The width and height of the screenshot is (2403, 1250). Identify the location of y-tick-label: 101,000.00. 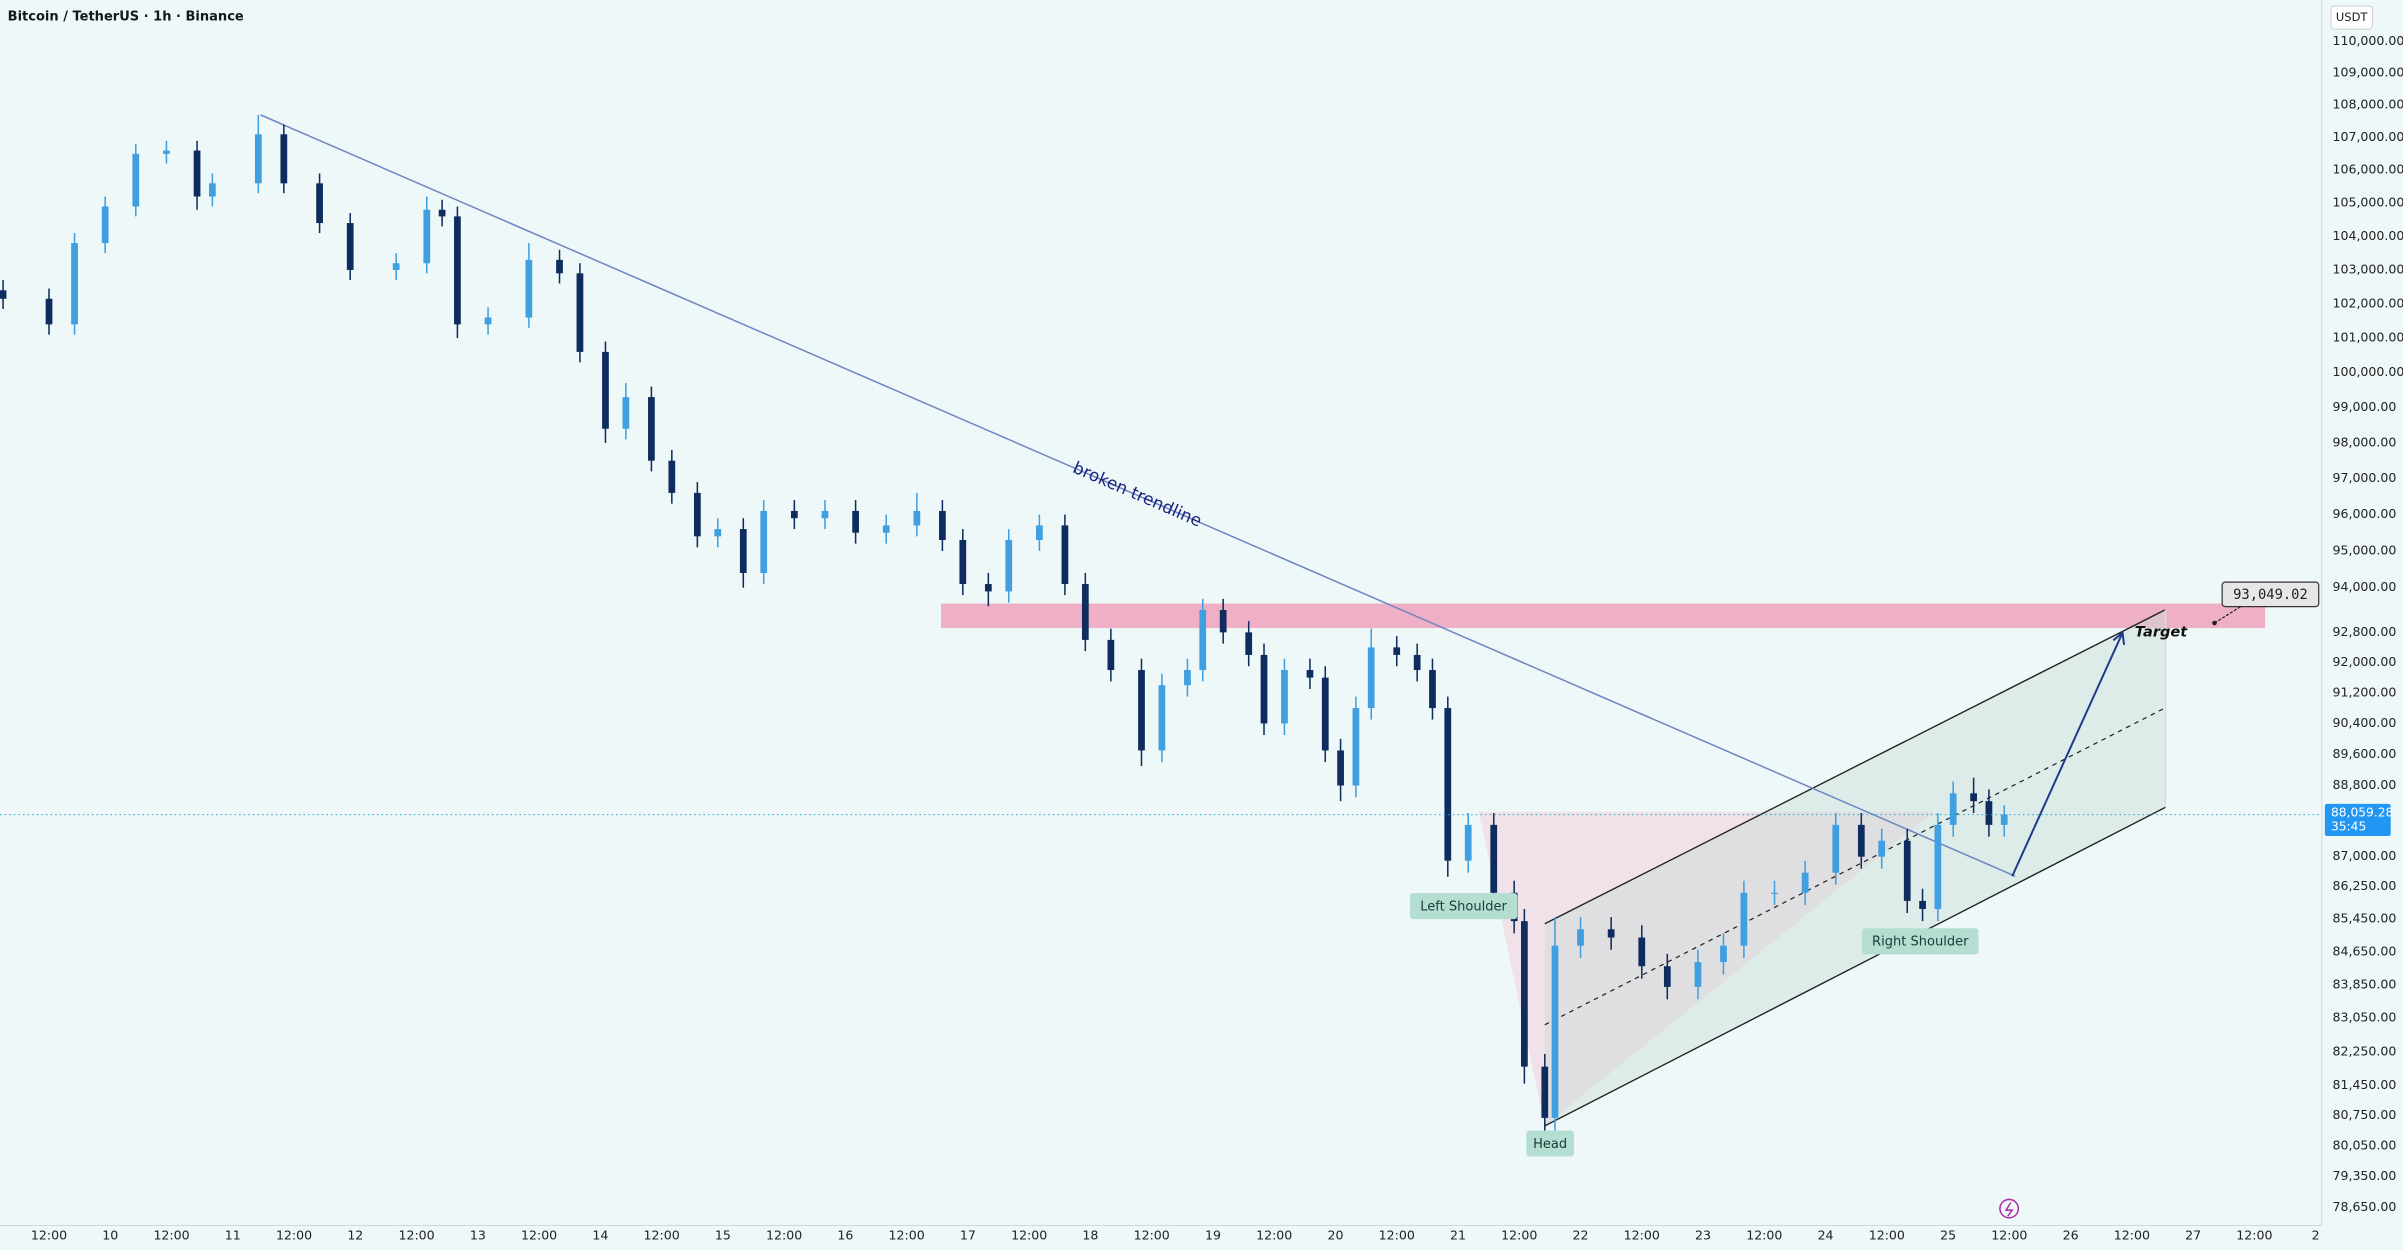
(2368, 337).